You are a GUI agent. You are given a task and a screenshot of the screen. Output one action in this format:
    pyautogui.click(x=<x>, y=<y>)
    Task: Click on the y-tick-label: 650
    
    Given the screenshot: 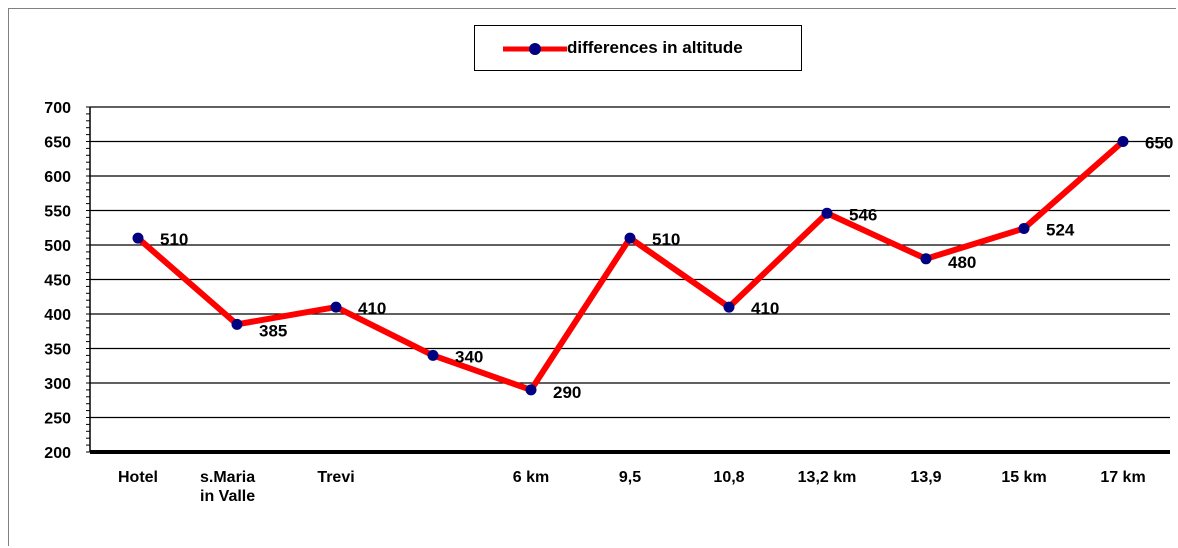 What is the action you would take?
    pyautogui.click(x=57, y=143)
    